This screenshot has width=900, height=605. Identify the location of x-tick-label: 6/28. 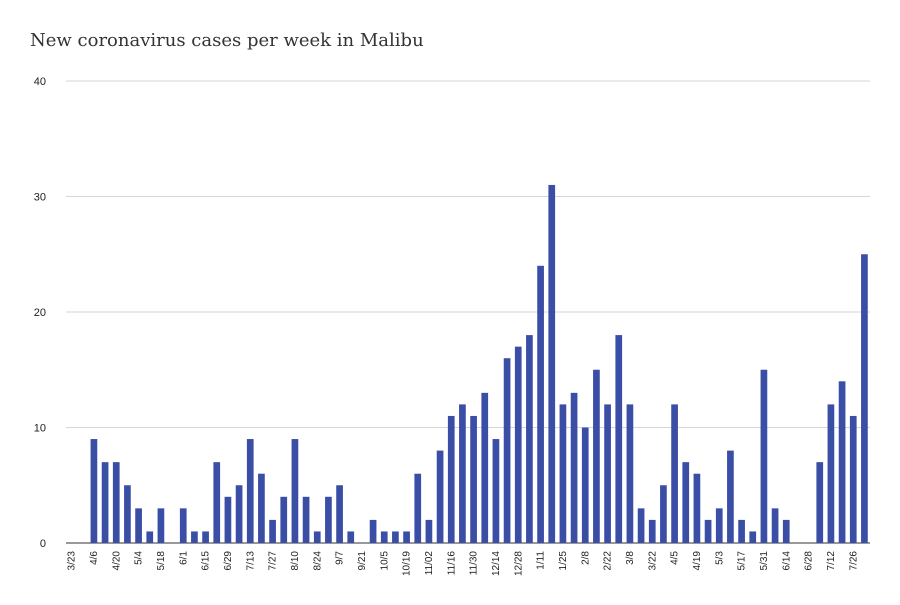
(809, 561).